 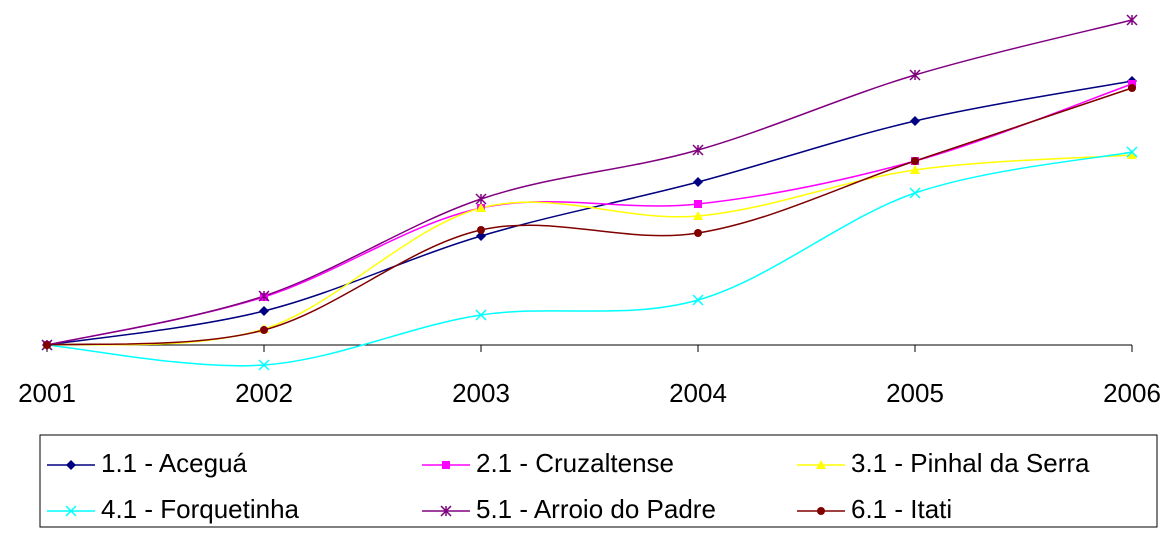 I want to click on legend-label: 5.1 - Arroio do Padre, so click(x=596, y=509).